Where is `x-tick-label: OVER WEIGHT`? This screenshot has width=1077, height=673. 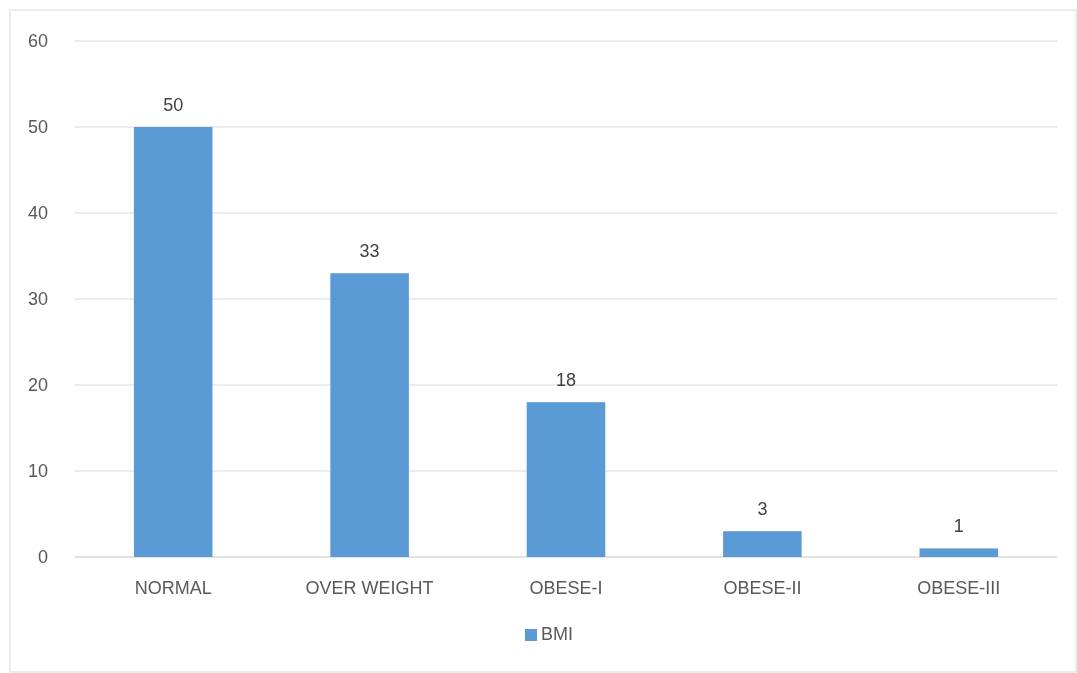 x-tick-label: OVER WEIGHT is located at coordinates (369, 588).